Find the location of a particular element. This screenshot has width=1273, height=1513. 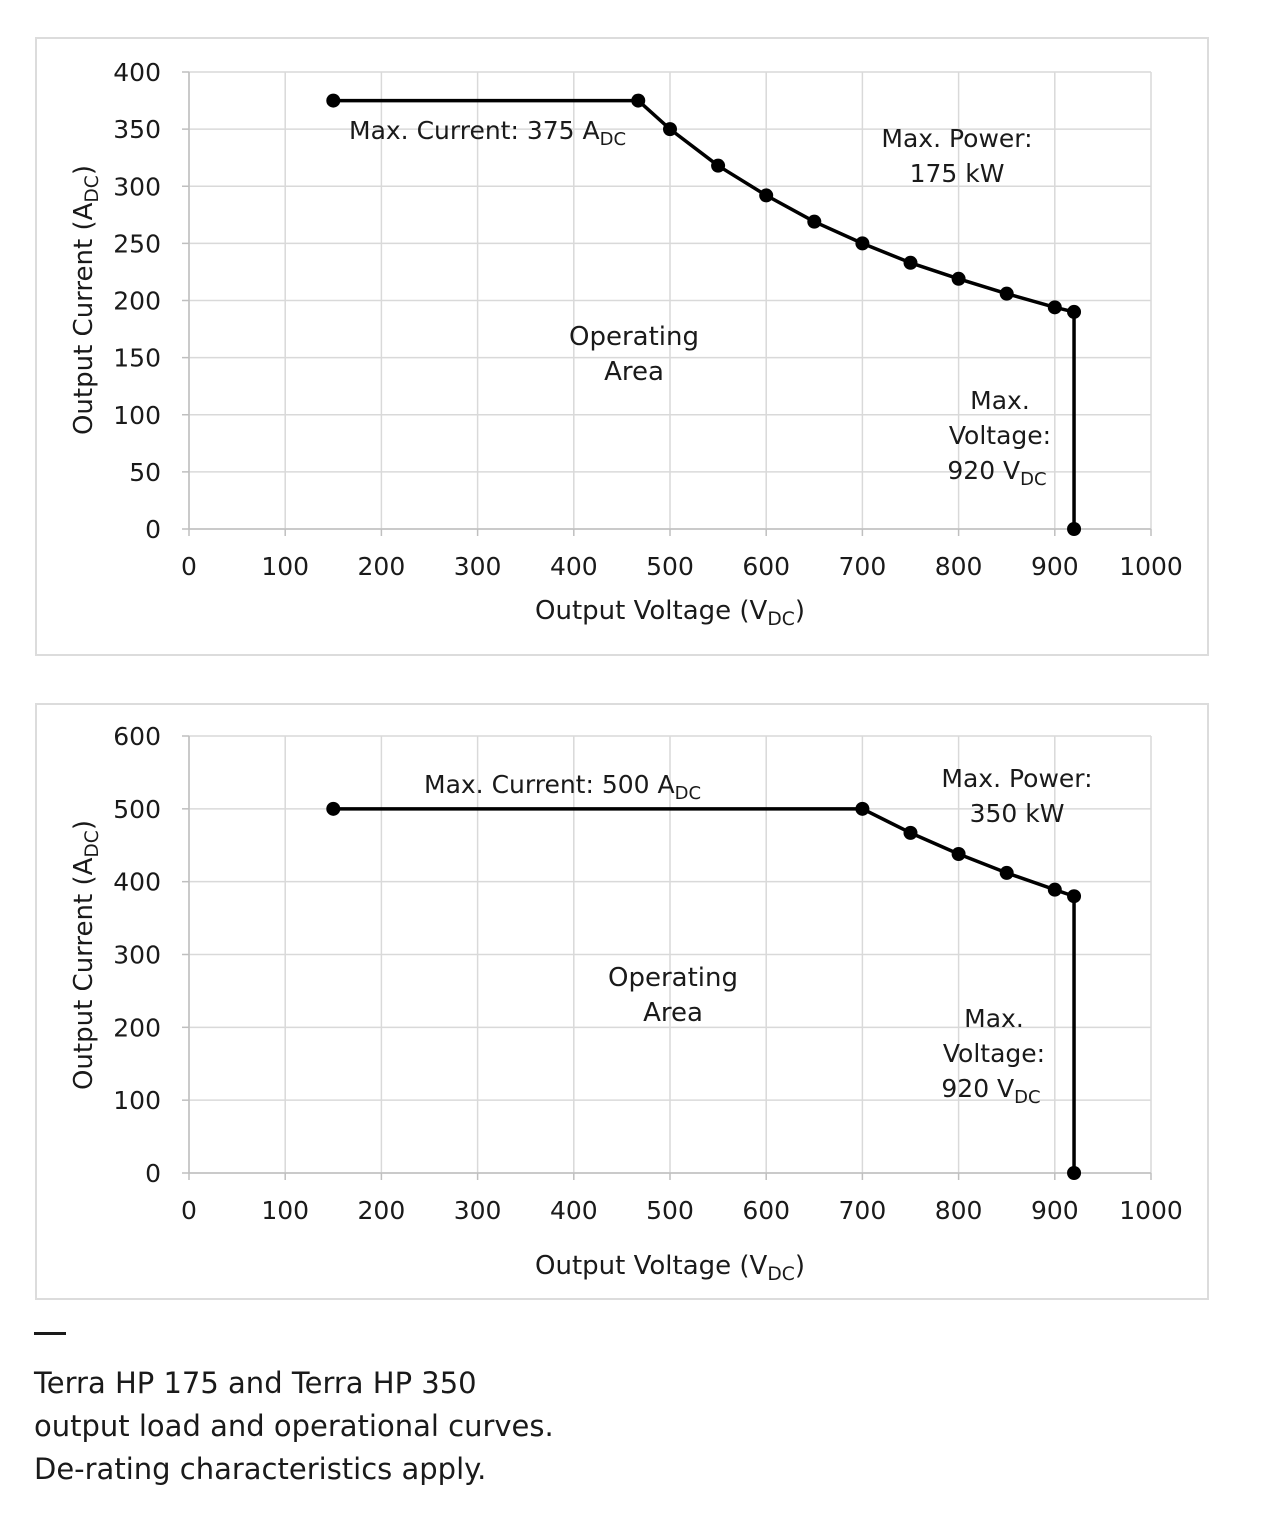

caption-line-1: Terra HP 175 and Terra HP 350 is located at coordinates (255, 1383).